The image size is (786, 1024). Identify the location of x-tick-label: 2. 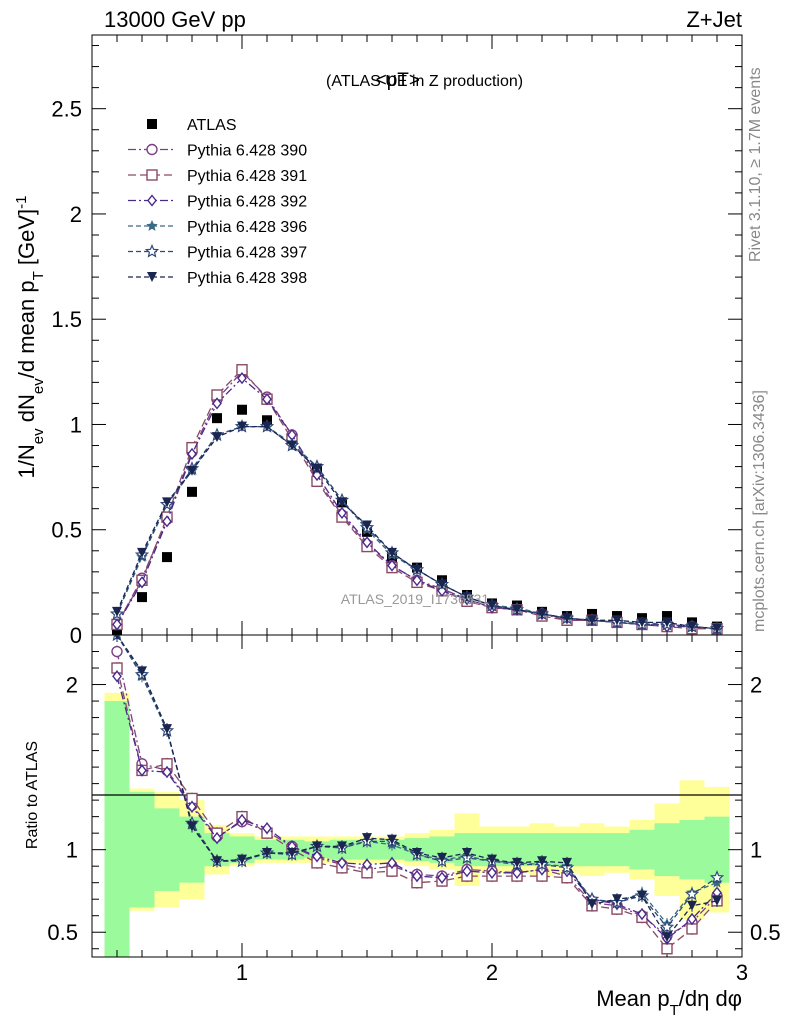
(492, 972).